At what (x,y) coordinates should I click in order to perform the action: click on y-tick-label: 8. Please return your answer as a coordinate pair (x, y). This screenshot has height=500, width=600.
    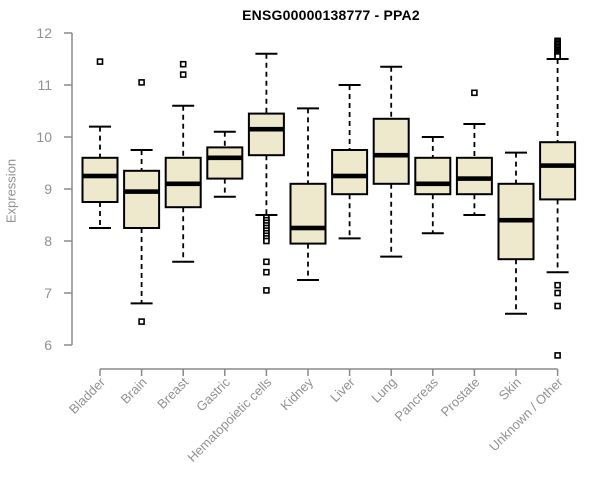
    Looking at the image, I should click on (48, 241).